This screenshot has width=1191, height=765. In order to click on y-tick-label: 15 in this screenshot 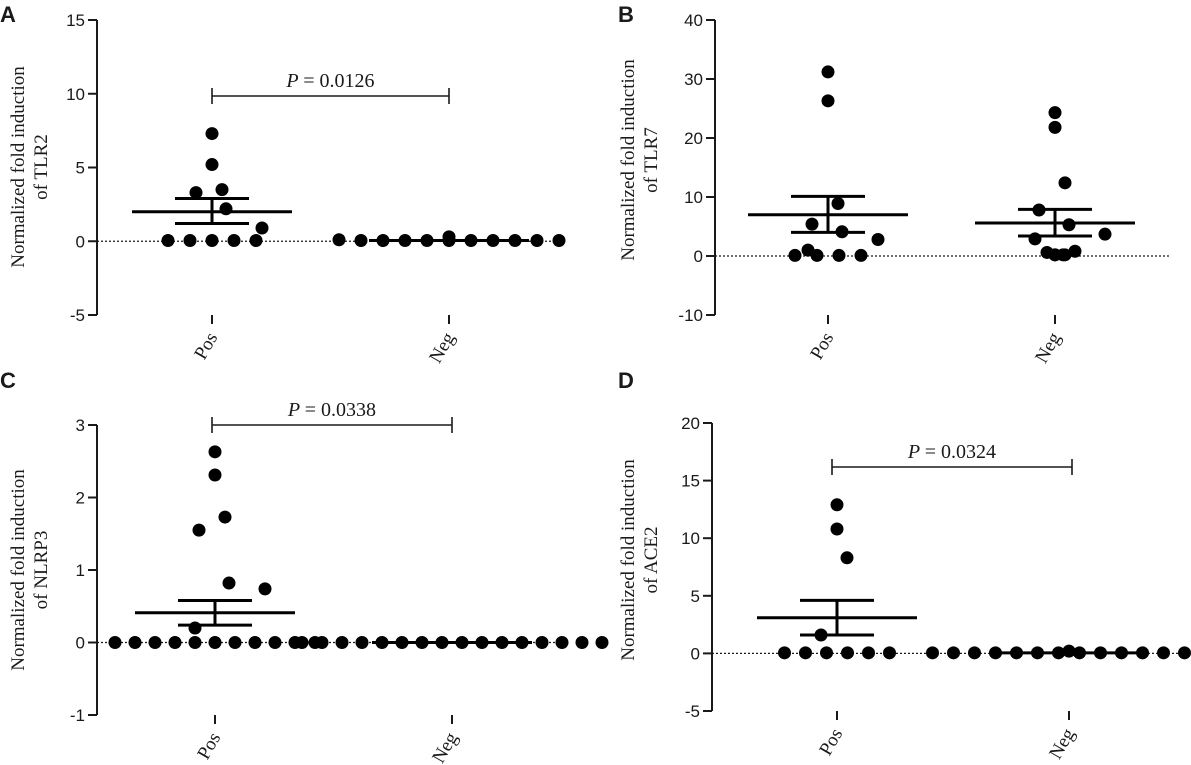, I will do `click(690, 481)`.